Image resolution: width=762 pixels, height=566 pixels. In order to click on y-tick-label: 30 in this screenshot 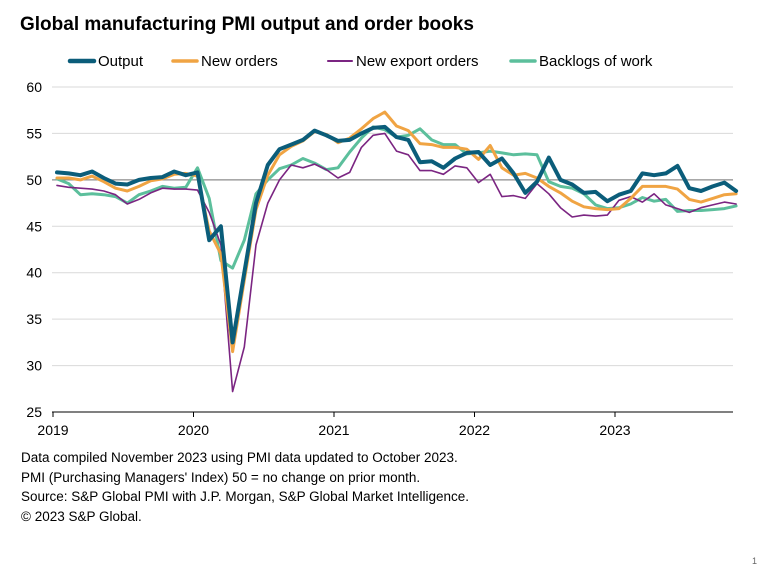, I will do `click(34, 366)`.